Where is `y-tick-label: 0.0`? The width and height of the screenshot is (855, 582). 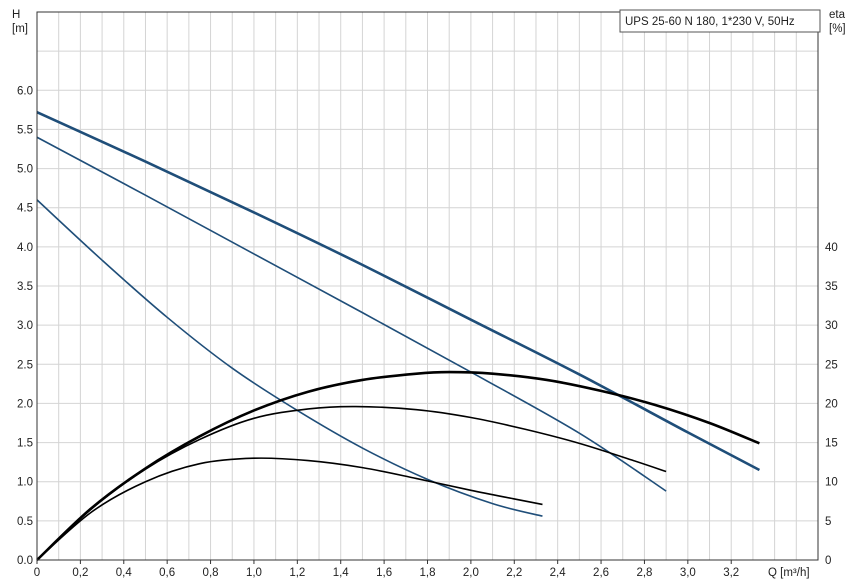
y-tick-label: 0.0 is located at coordinates (25, 561).